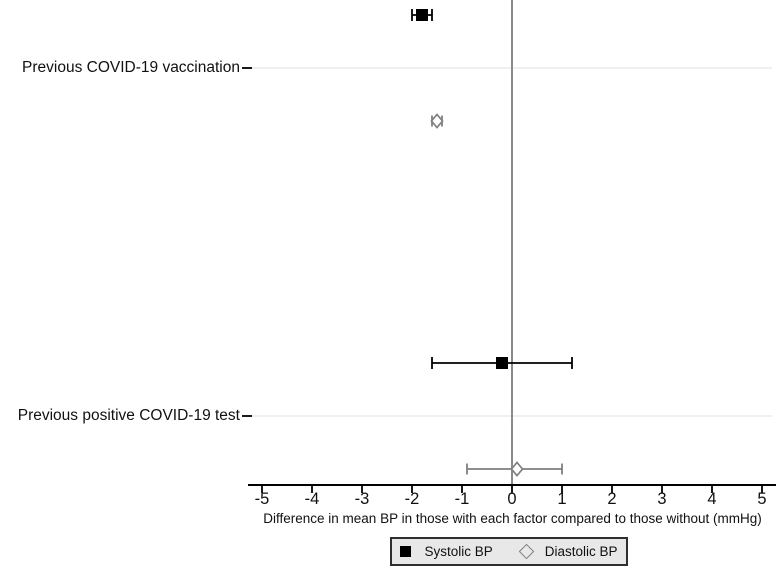  What do you see at coordinates (662, 499) in the screenshot?
I see `x-tick-label: 3` at bounding box center [662, 499].